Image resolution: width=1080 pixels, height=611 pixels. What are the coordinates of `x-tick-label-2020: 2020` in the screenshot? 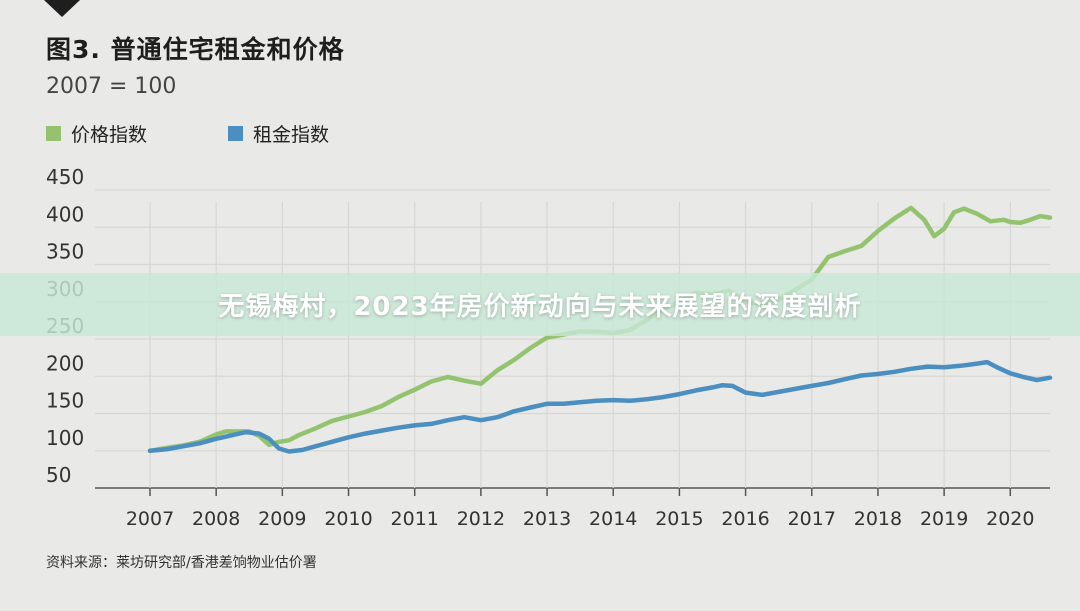 It's located at (1010, 519).